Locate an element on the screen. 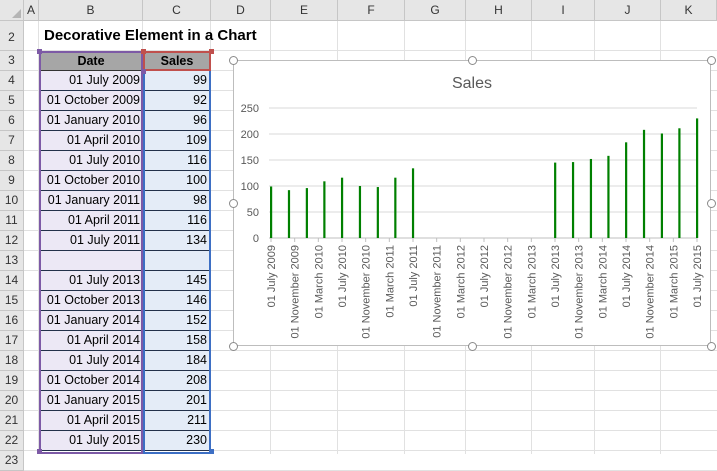  row-header-13: 13 is located at coordinates (12, 261).